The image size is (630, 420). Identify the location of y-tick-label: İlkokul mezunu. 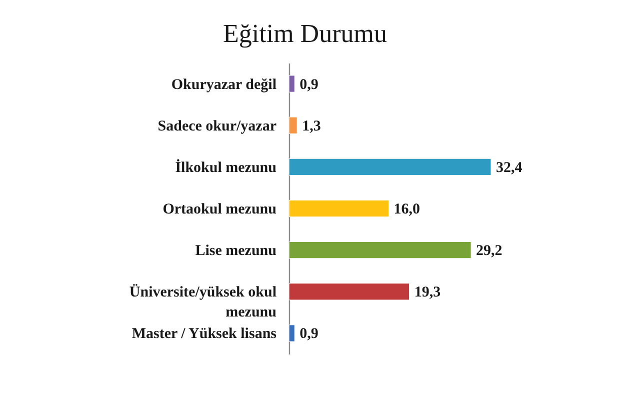
(225, 167).